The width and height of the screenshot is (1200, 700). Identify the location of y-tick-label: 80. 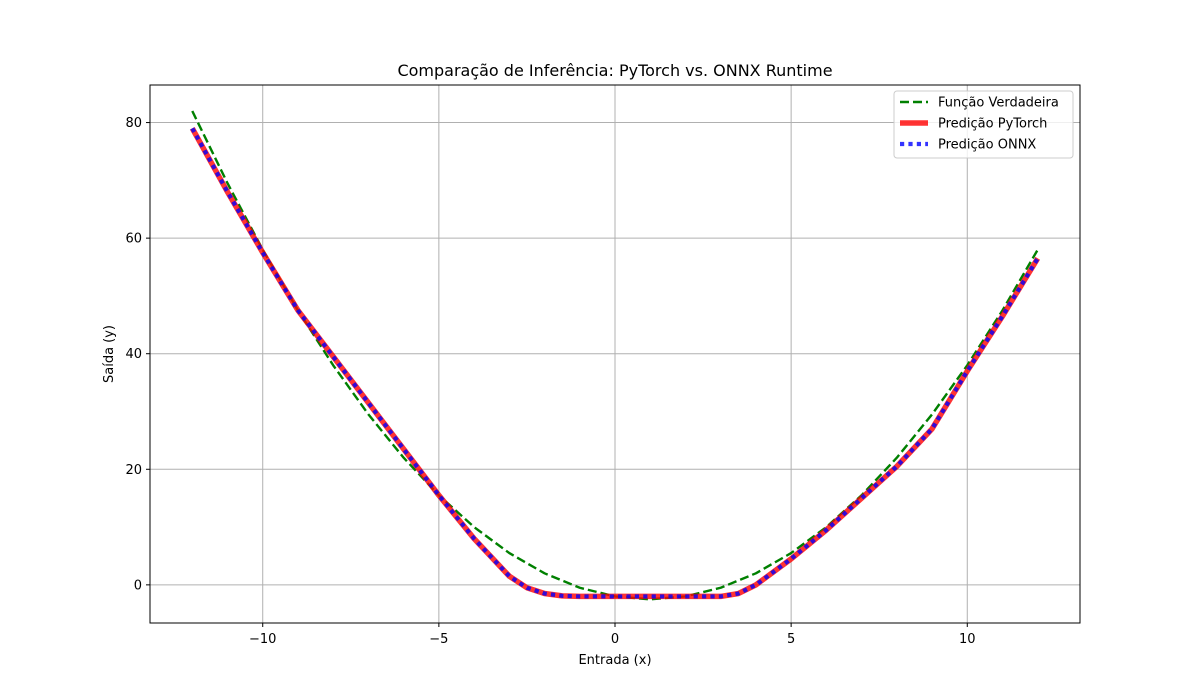
(133, 123).